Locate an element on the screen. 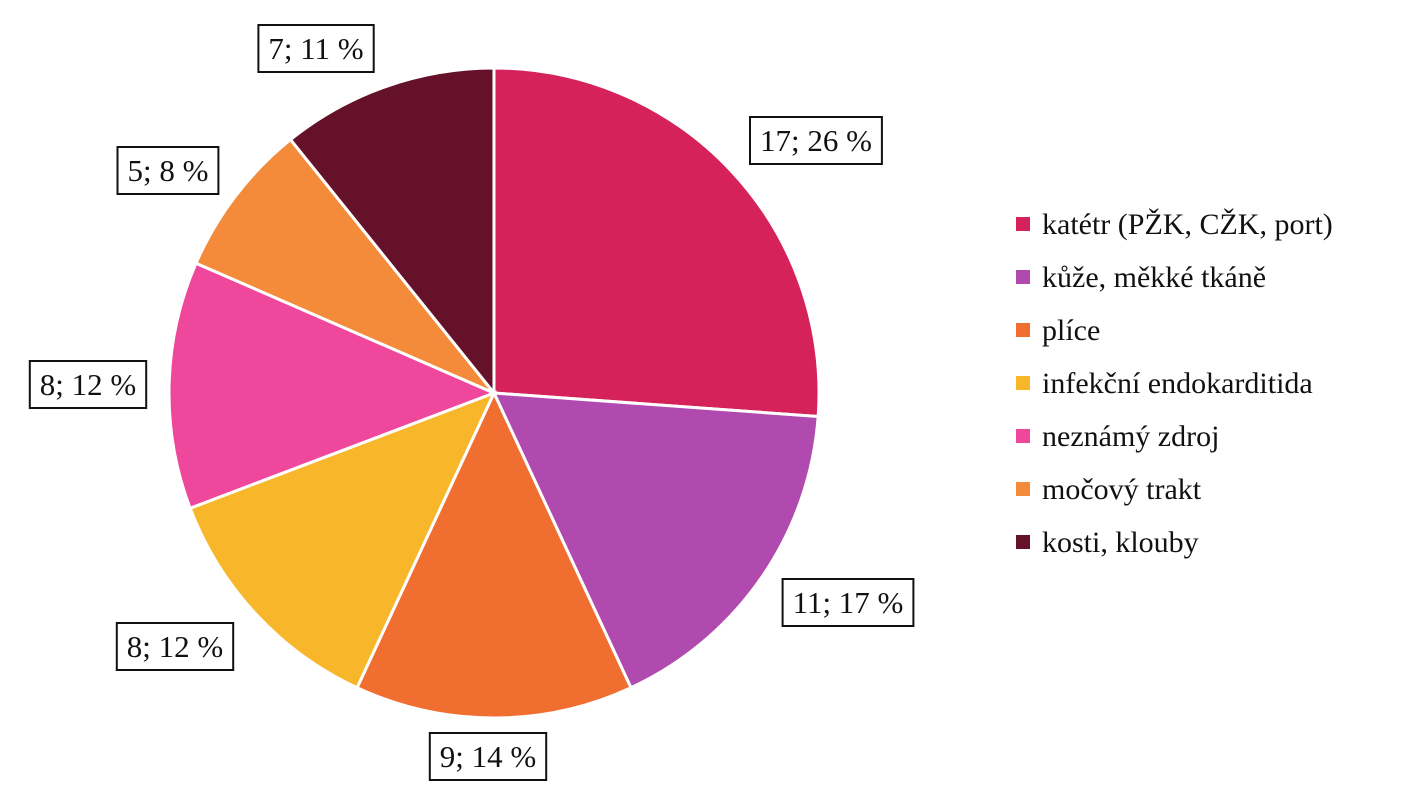 This screenshot has width=1403, height=800. legend-item-6: močový trakt is located at coordinates (1109, 489).